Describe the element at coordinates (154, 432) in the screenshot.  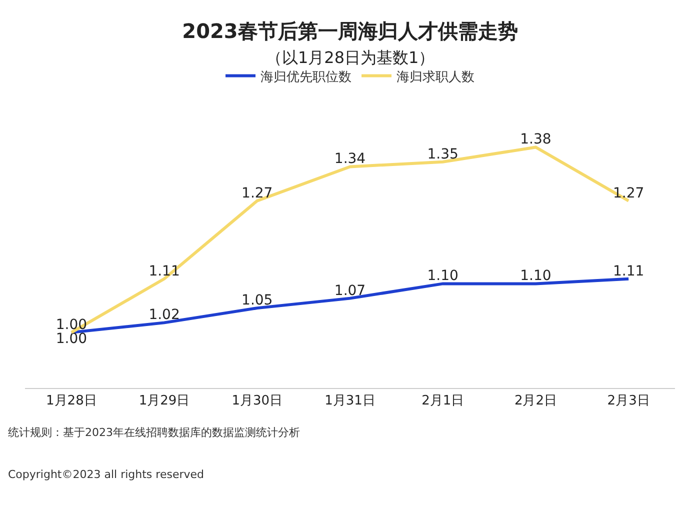
I see `text: 统计规则：基于2023年在线招聘数据库的数据监测统计分析` at that location.